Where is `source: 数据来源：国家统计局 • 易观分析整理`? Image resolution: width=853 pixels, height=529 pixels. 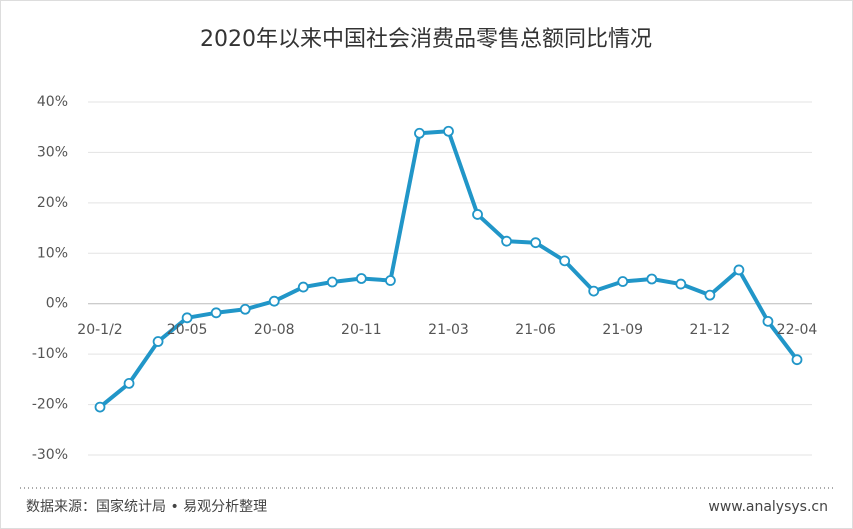
source: 数据来源：国家统计局 • 易观分析整理 is located at coordinates (146, 506).